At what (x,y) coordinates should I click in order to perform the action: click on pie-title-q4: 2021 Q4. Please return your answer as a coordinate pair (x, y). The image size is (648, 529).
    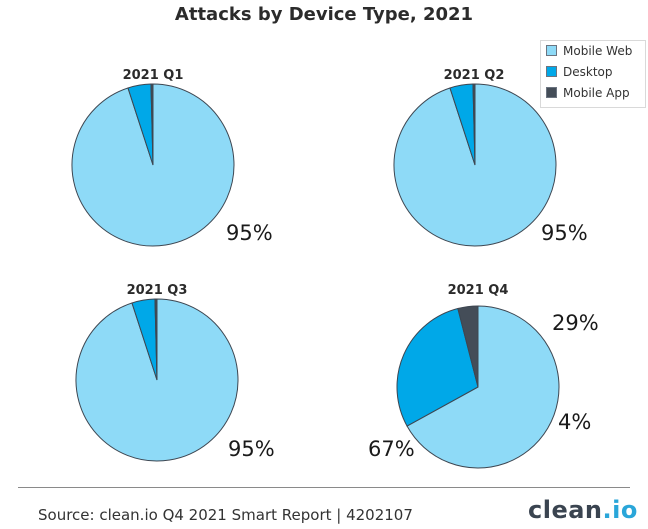
    Looking at the image, I should click on (478, 290).